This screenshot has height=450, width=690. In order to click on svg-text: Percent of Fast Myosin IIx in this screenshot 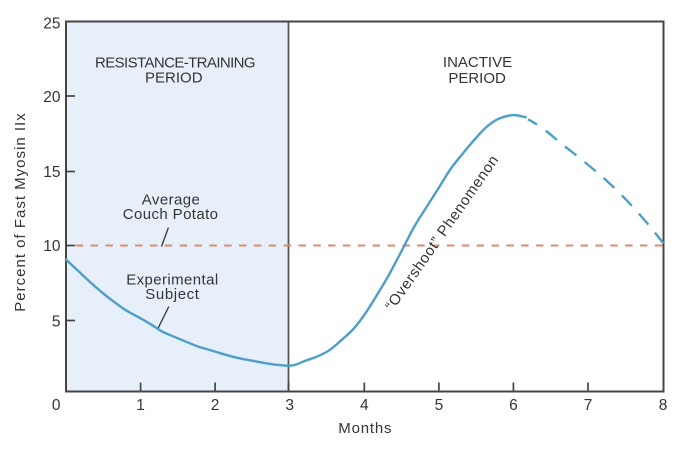, I will do `click(20, 211)`.